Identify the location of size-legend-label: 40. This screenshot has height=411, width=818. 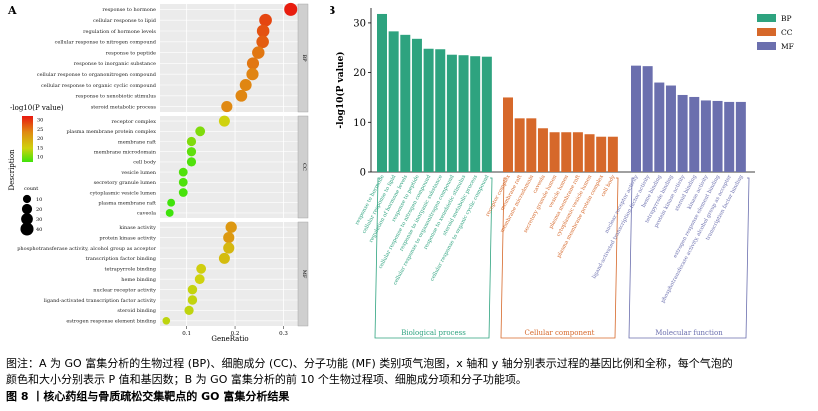
(39, 230).